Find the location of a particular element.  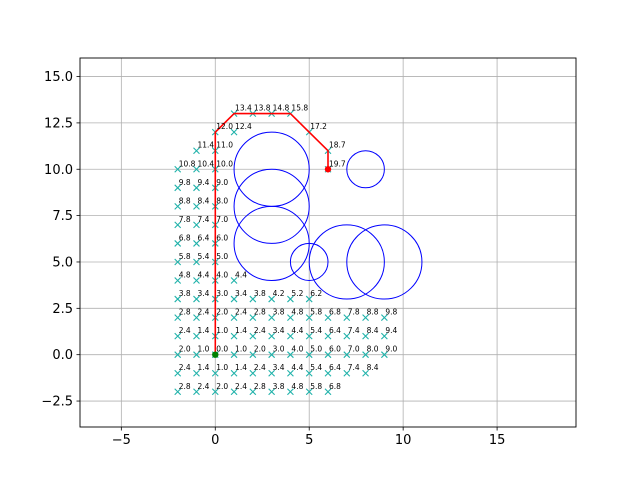

node-cost-label: 13.8 is located at coordinates (262, 108).